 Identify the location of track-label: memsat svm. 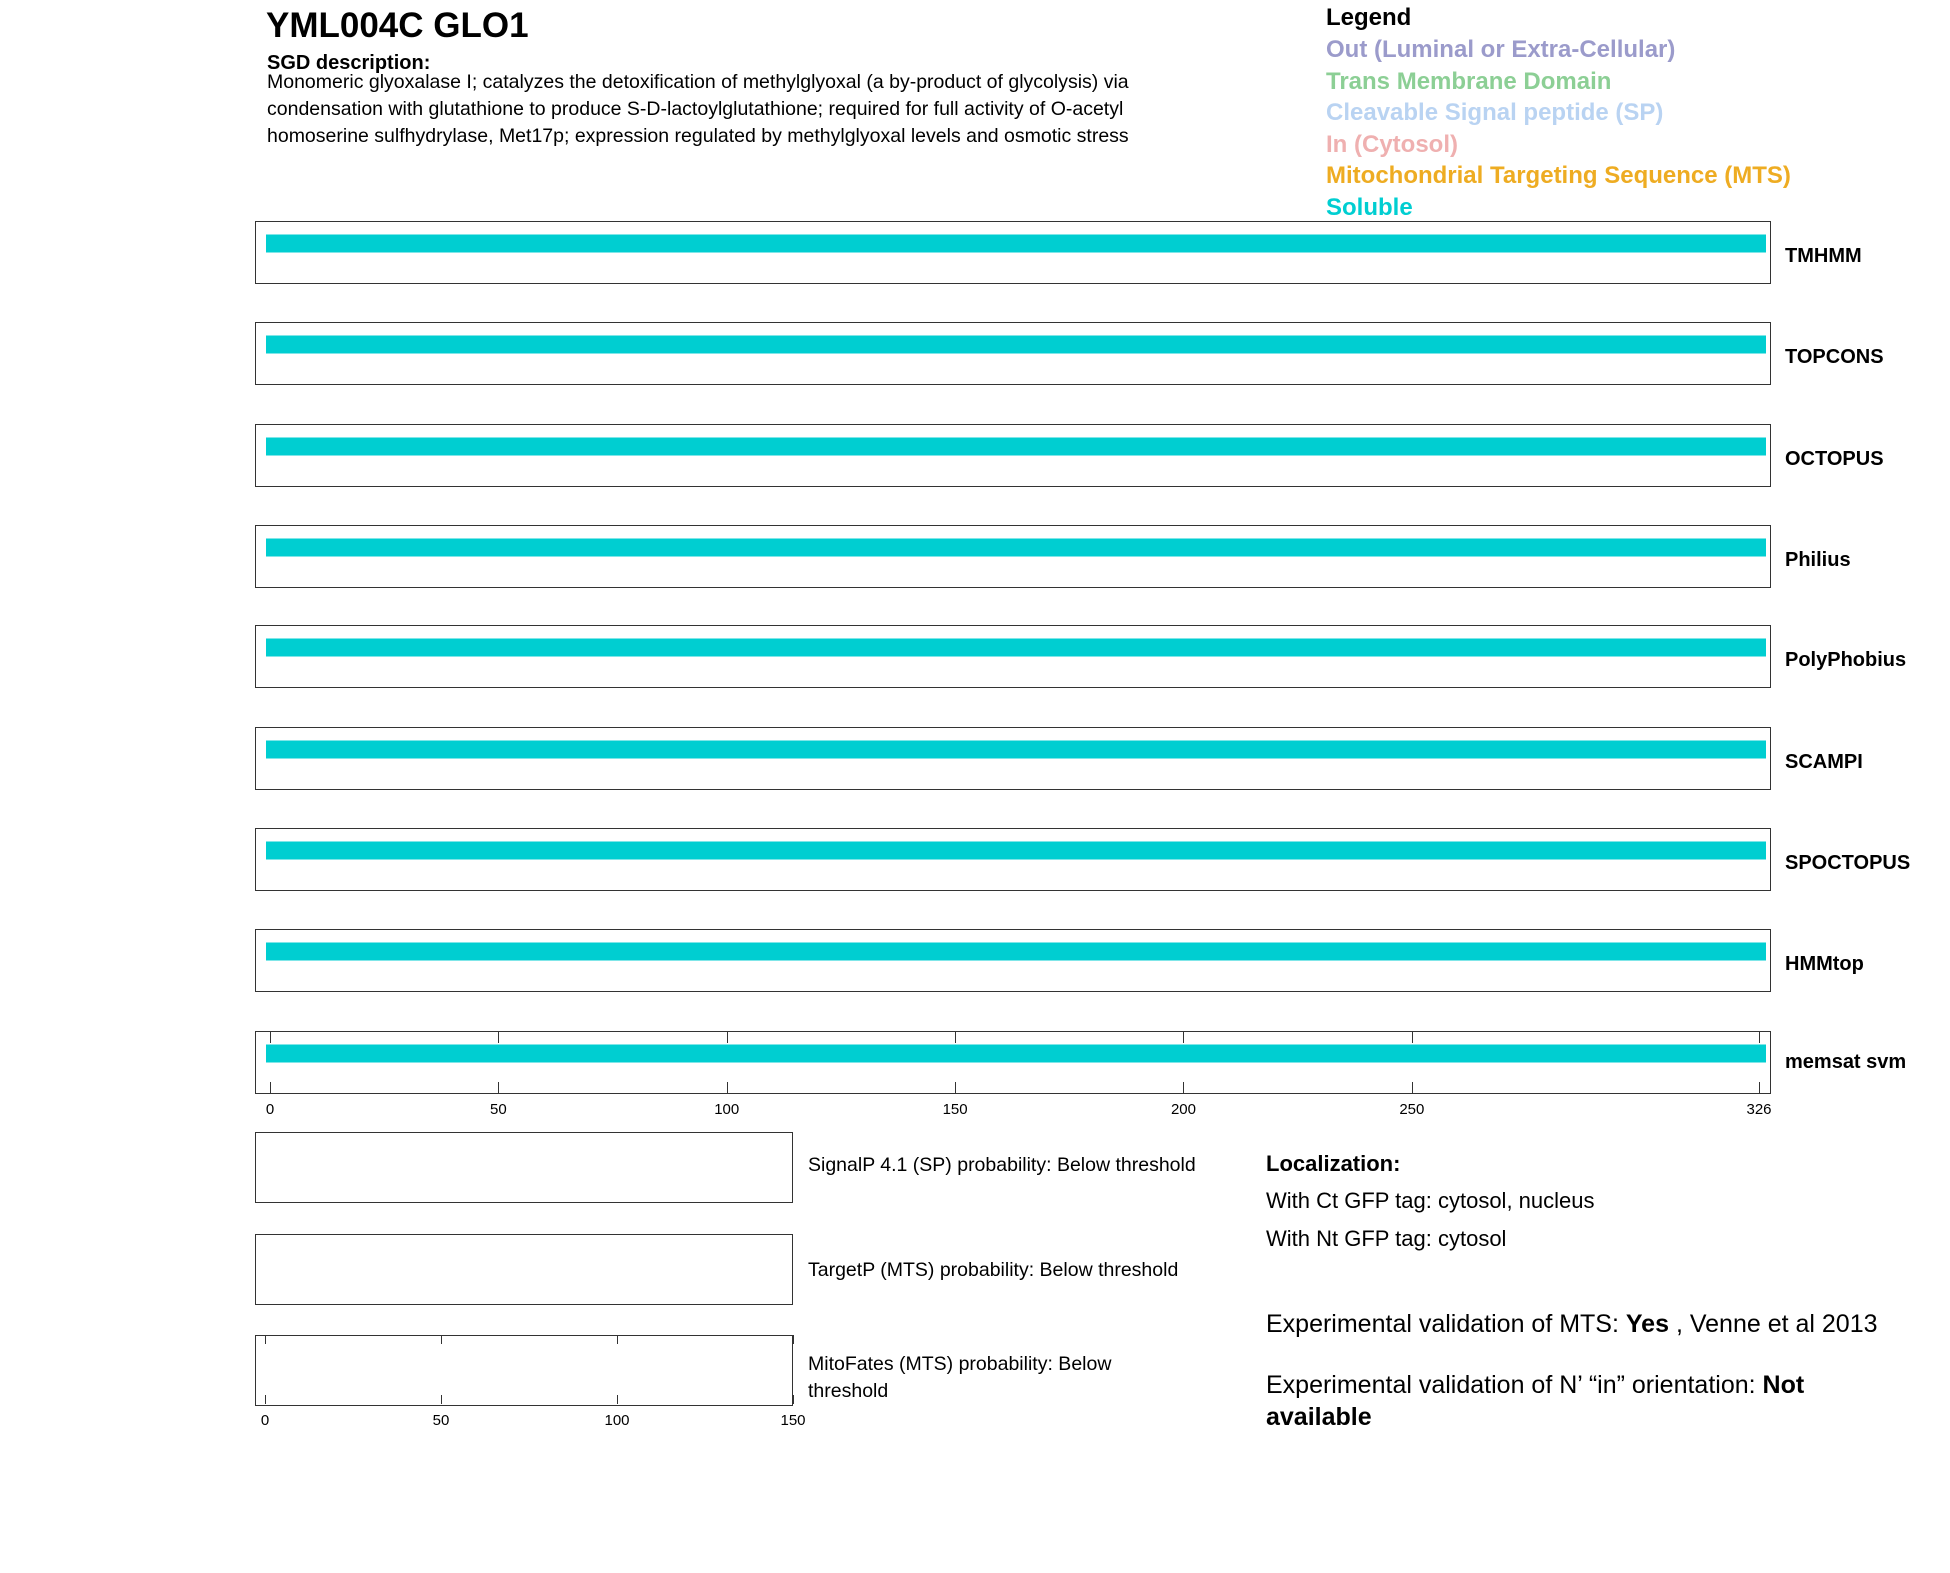
(1846, 1062).